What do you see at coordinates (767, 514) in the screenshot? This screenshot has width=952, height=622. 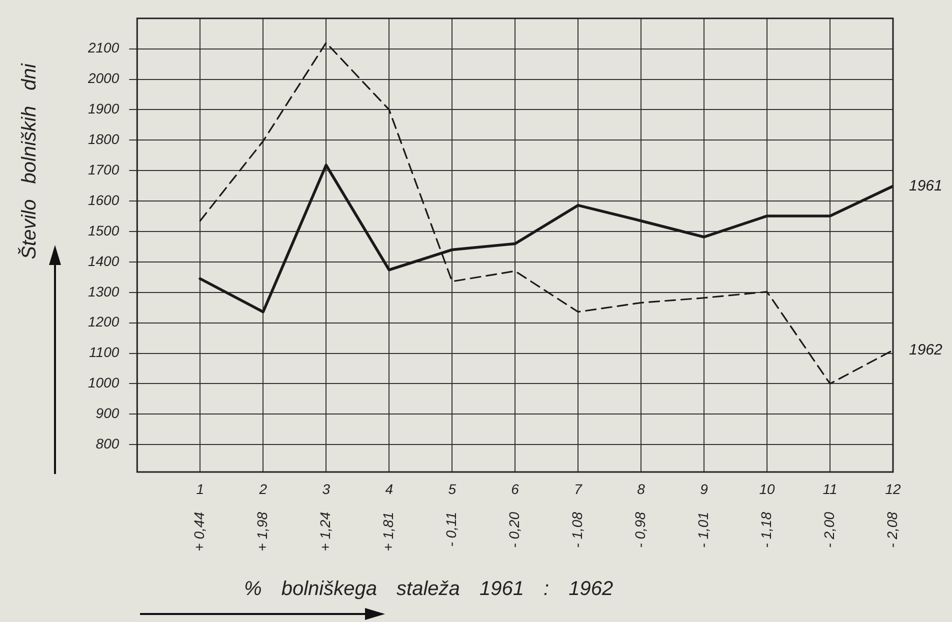 I see `x-tick-label: 10 - 1,18` at bounding box center [767, 514].